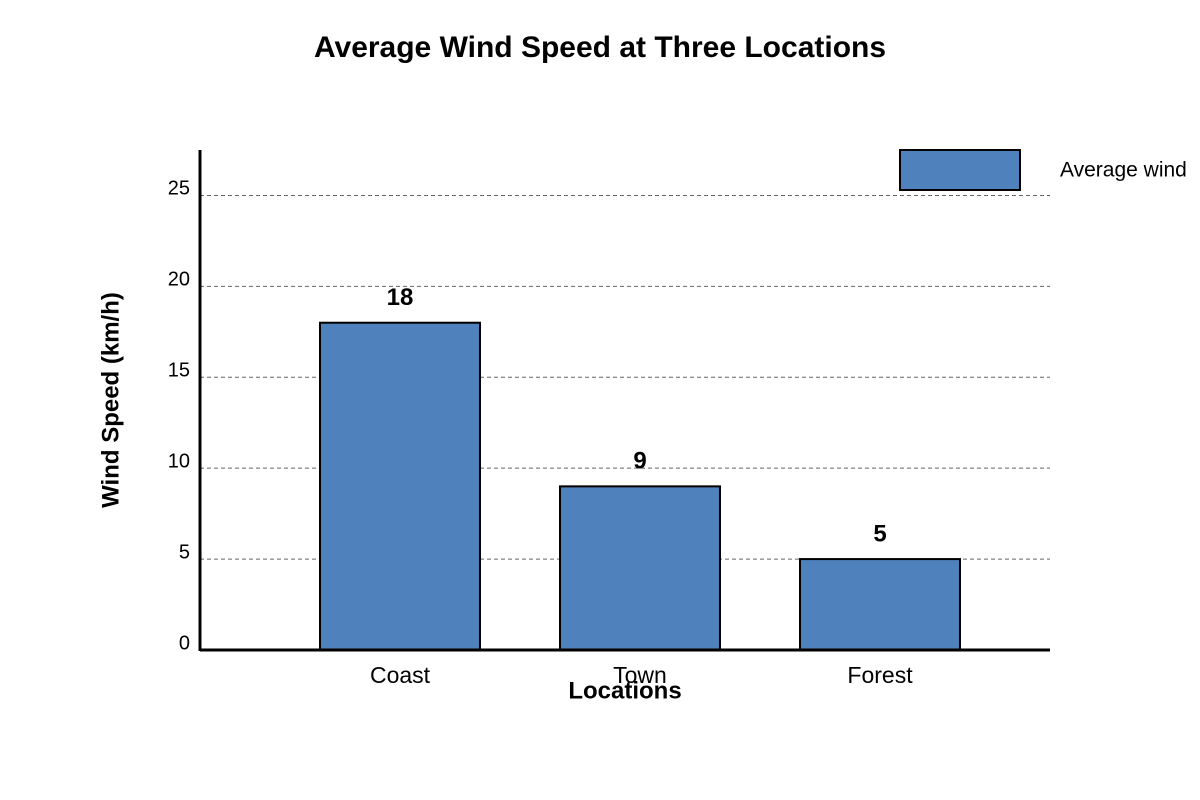 This screenshot has height=800, width=1200. Describe the element at coordinates (179, 280) in the screenshot. I see `y-tick-label: 20` at that location.